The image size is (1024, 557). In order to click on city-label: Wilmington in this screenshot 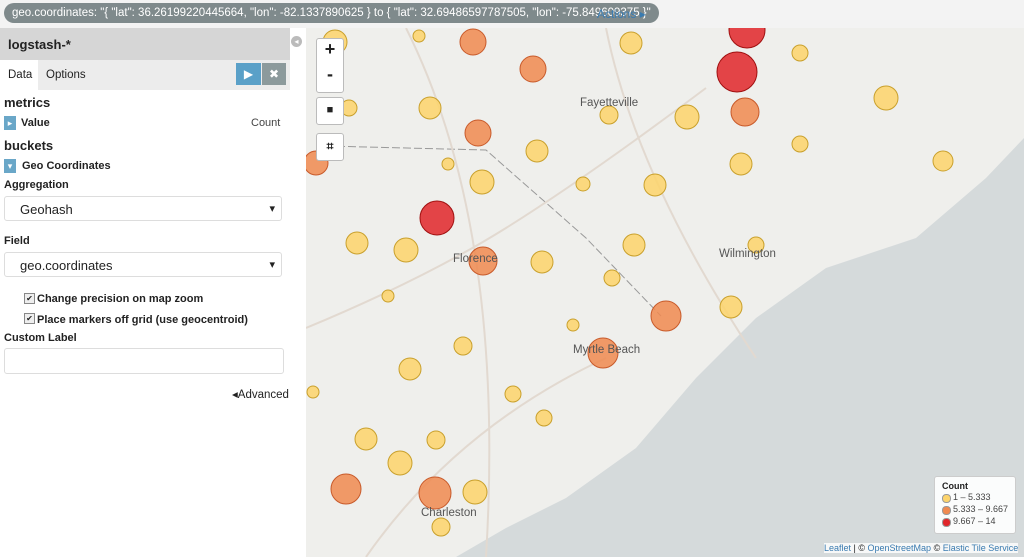, I will do `click(747, 254)`.